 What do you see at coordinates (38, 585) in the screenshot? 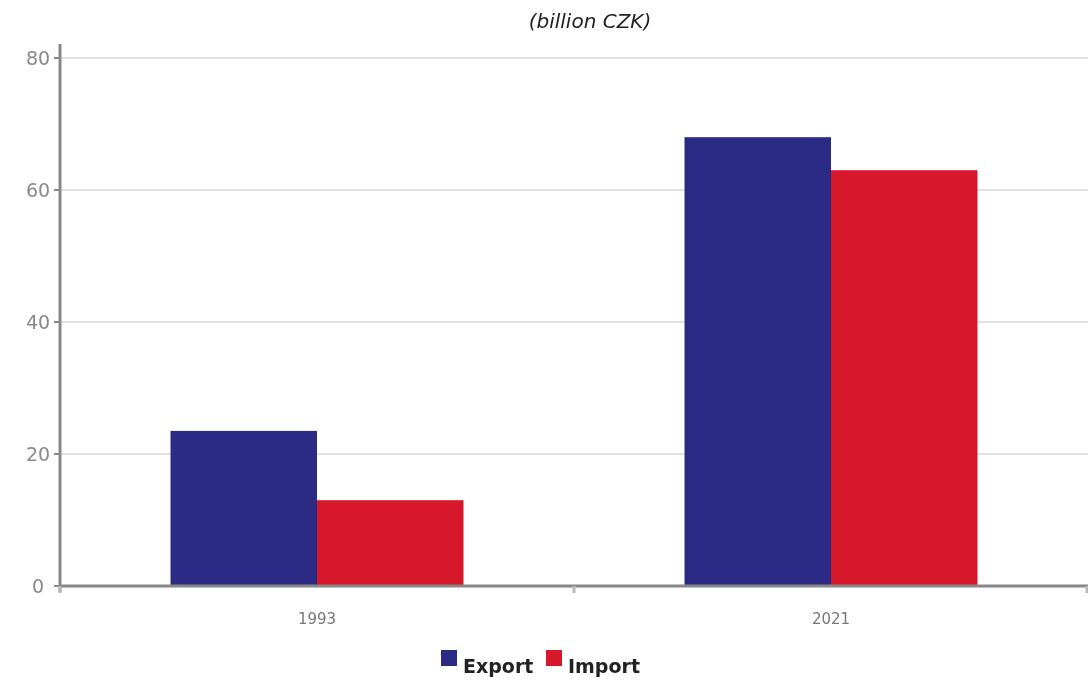
I see `y-tick-label: 0` at bounding box center [38, 585].